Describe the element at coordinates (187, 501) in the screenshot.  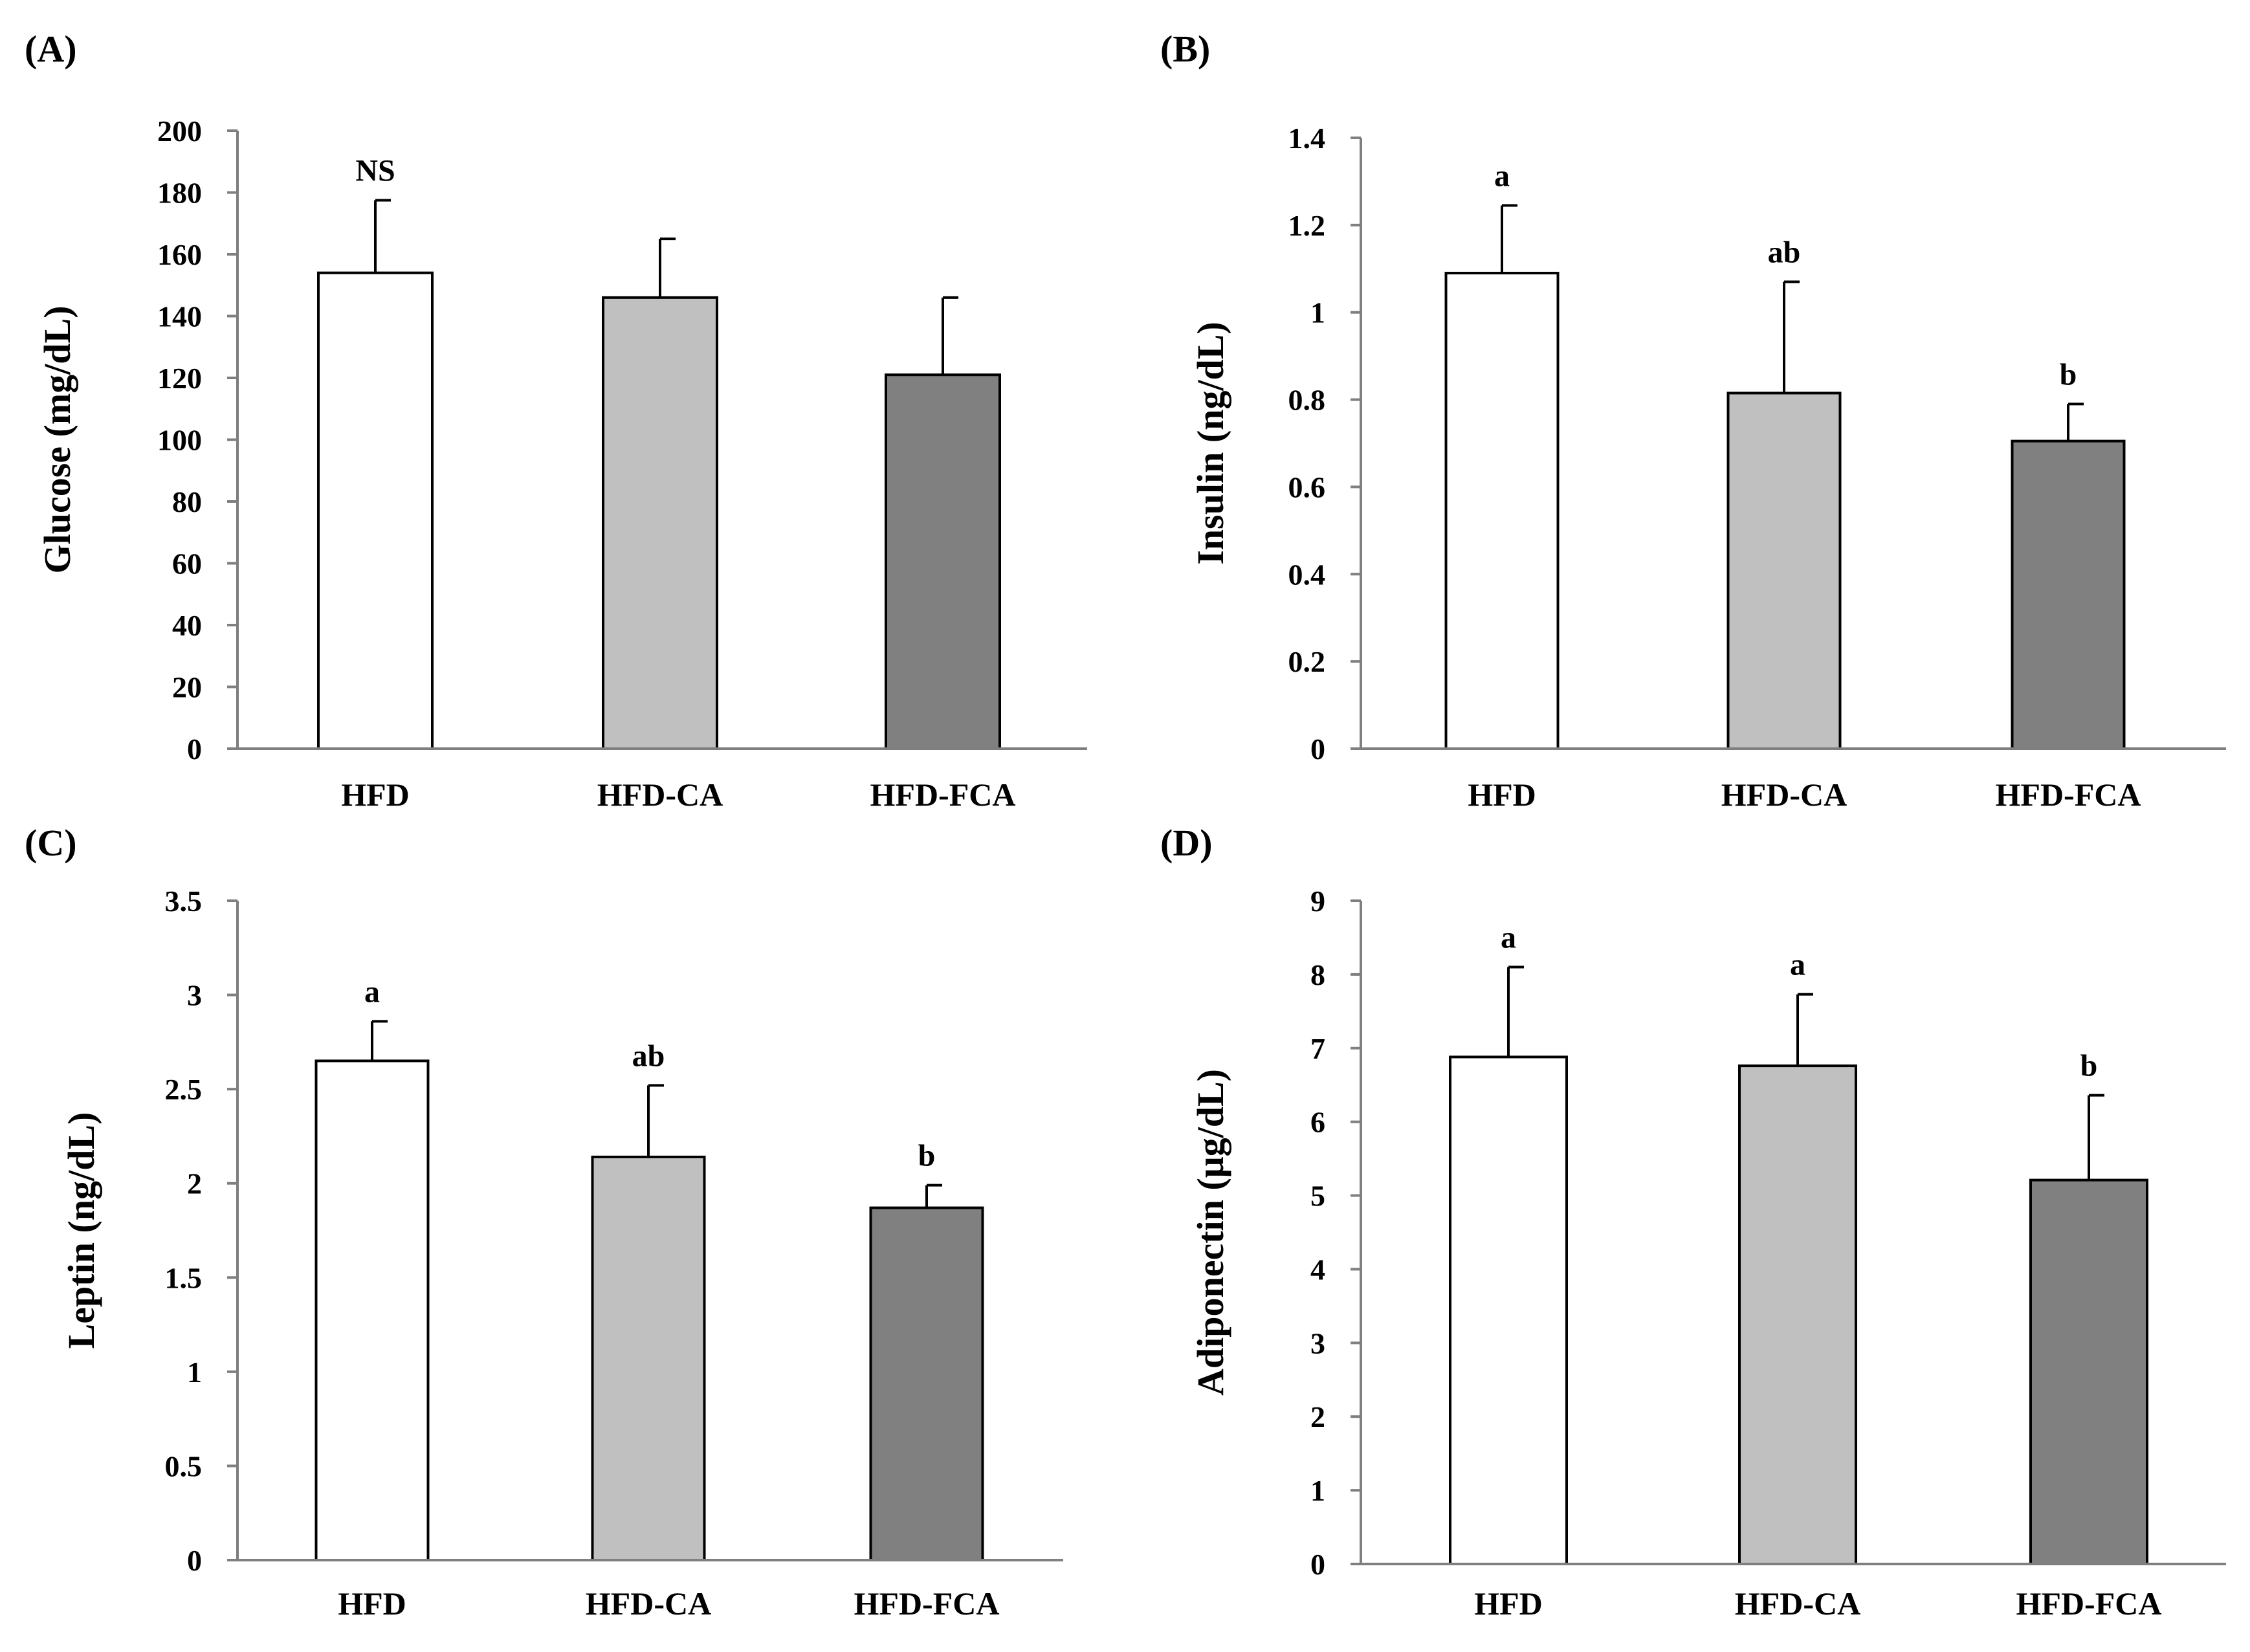
I see `y-tick-label: 80` at that location.